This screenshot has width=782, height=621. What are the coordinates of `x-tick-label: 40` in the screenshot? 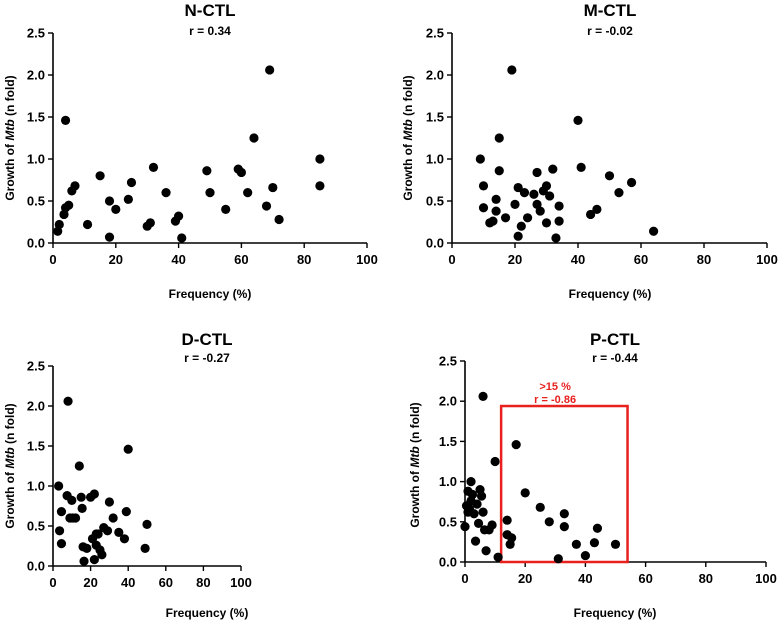 It's located at (578, 259).